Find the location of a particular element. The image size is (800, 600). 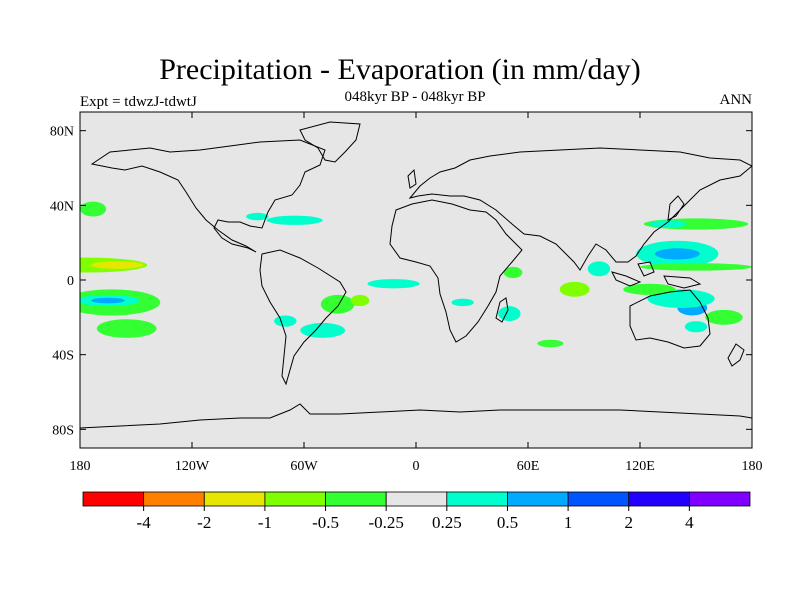

lon-tick-label: 60E is located at coordinates (528, 466).